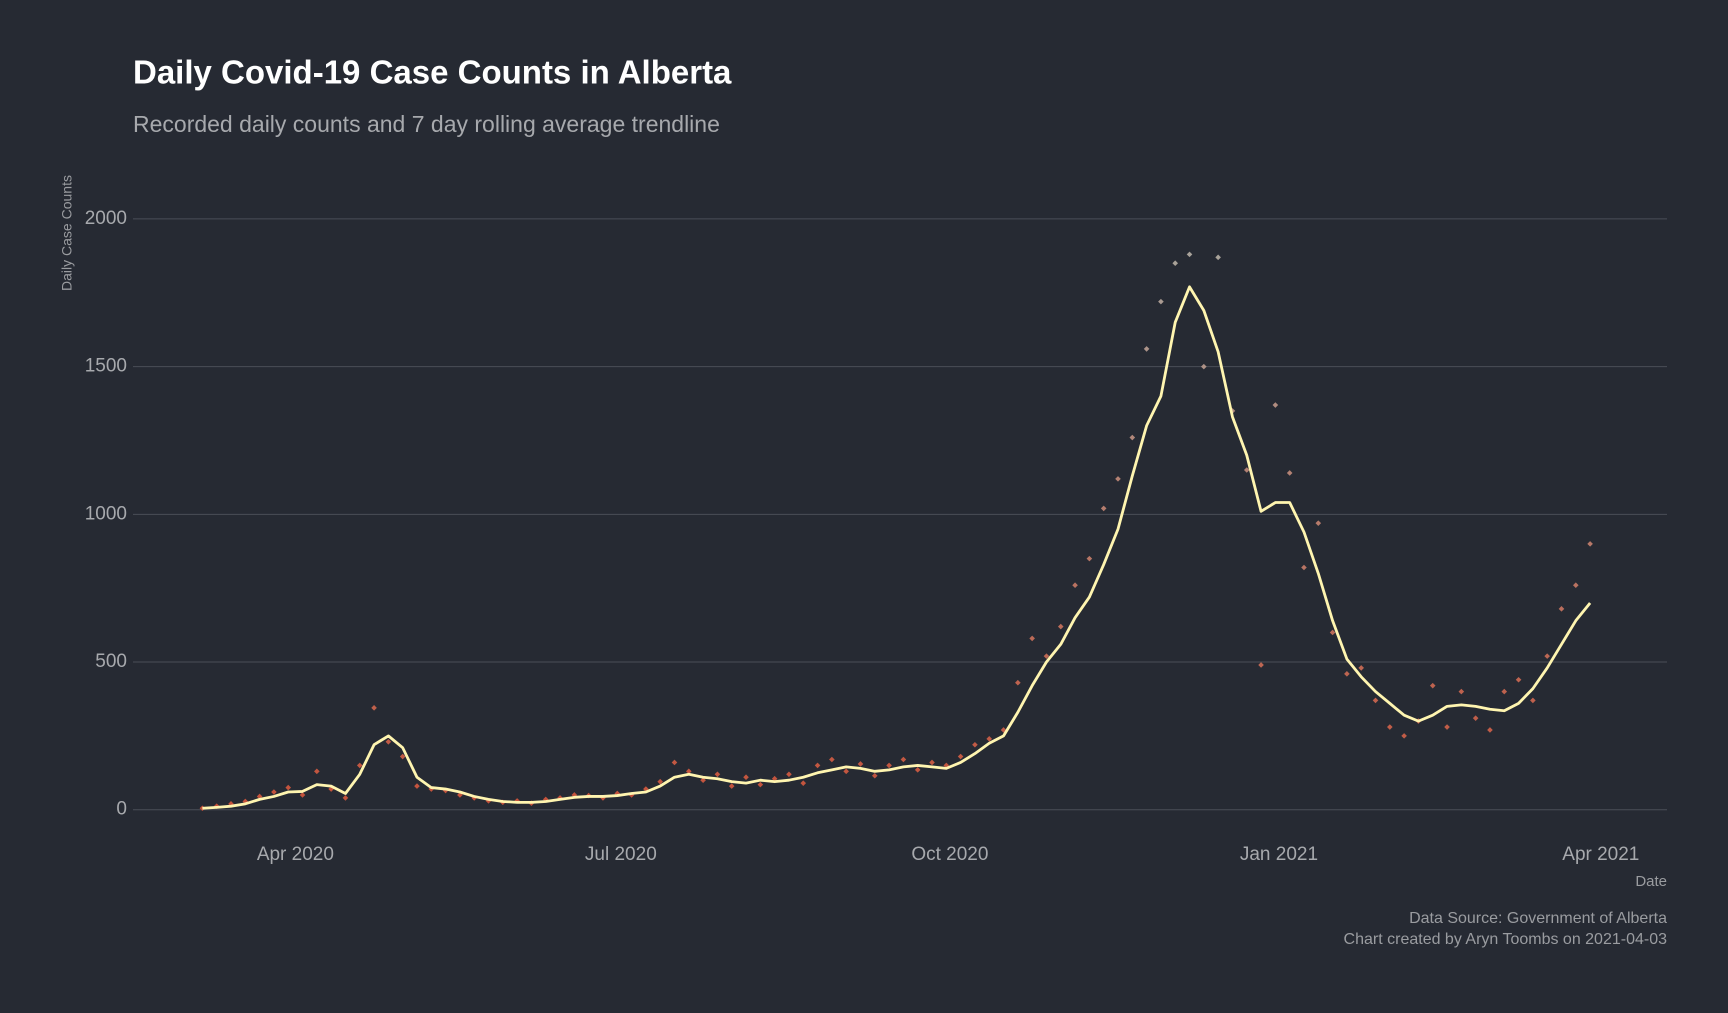  What do you see at coordinates (1600, 854) in the screenshot?
I see `x-tick-label: Apr 2021` at bounding box center [1600, 854].